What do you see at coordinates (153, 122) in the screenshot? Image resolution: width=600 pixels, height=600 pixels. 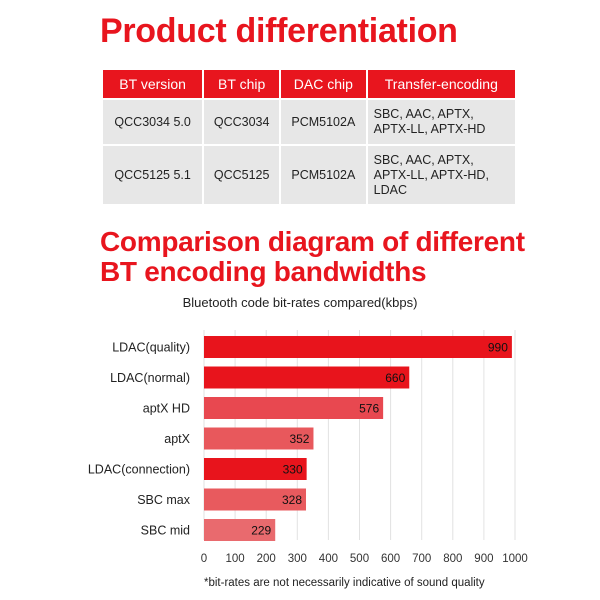 I see `cell-bt-version: QCC3034 5.0` at bounding box center [153, 122].